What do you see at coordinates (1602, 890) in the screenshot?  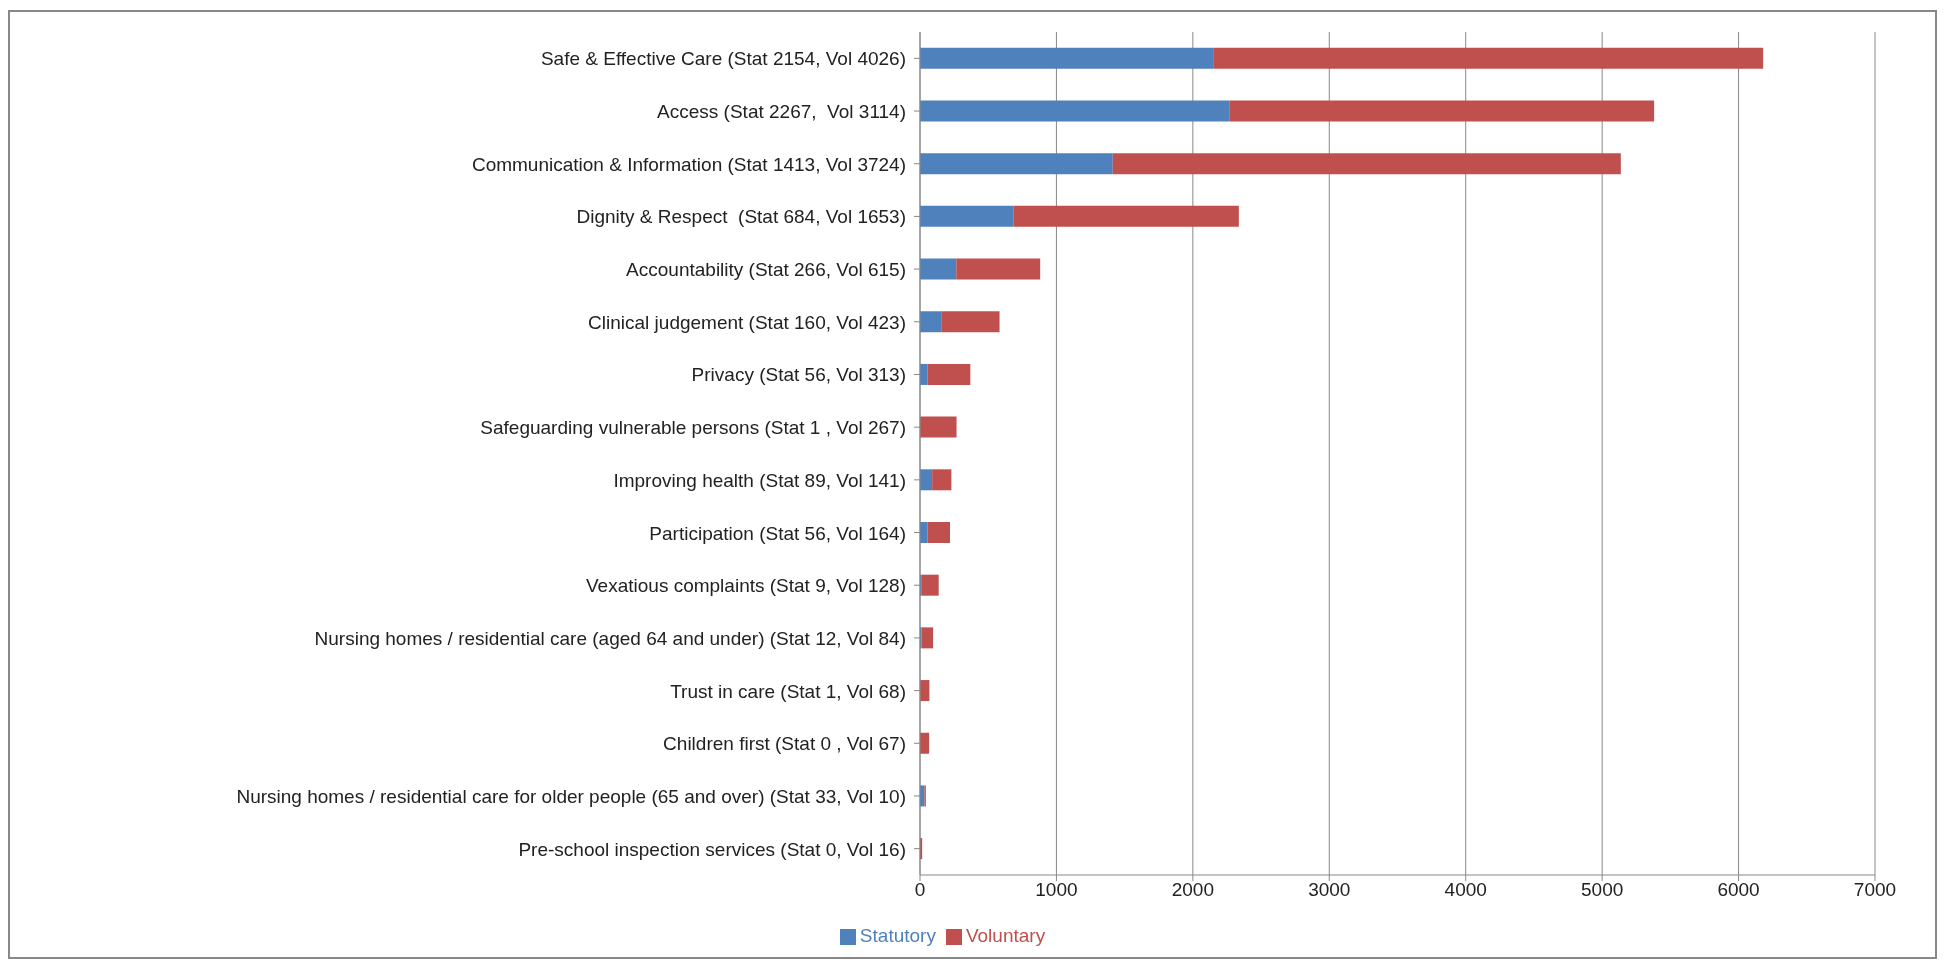 I see `x-tick-label: 5000` at bounding box center [1602, 890].